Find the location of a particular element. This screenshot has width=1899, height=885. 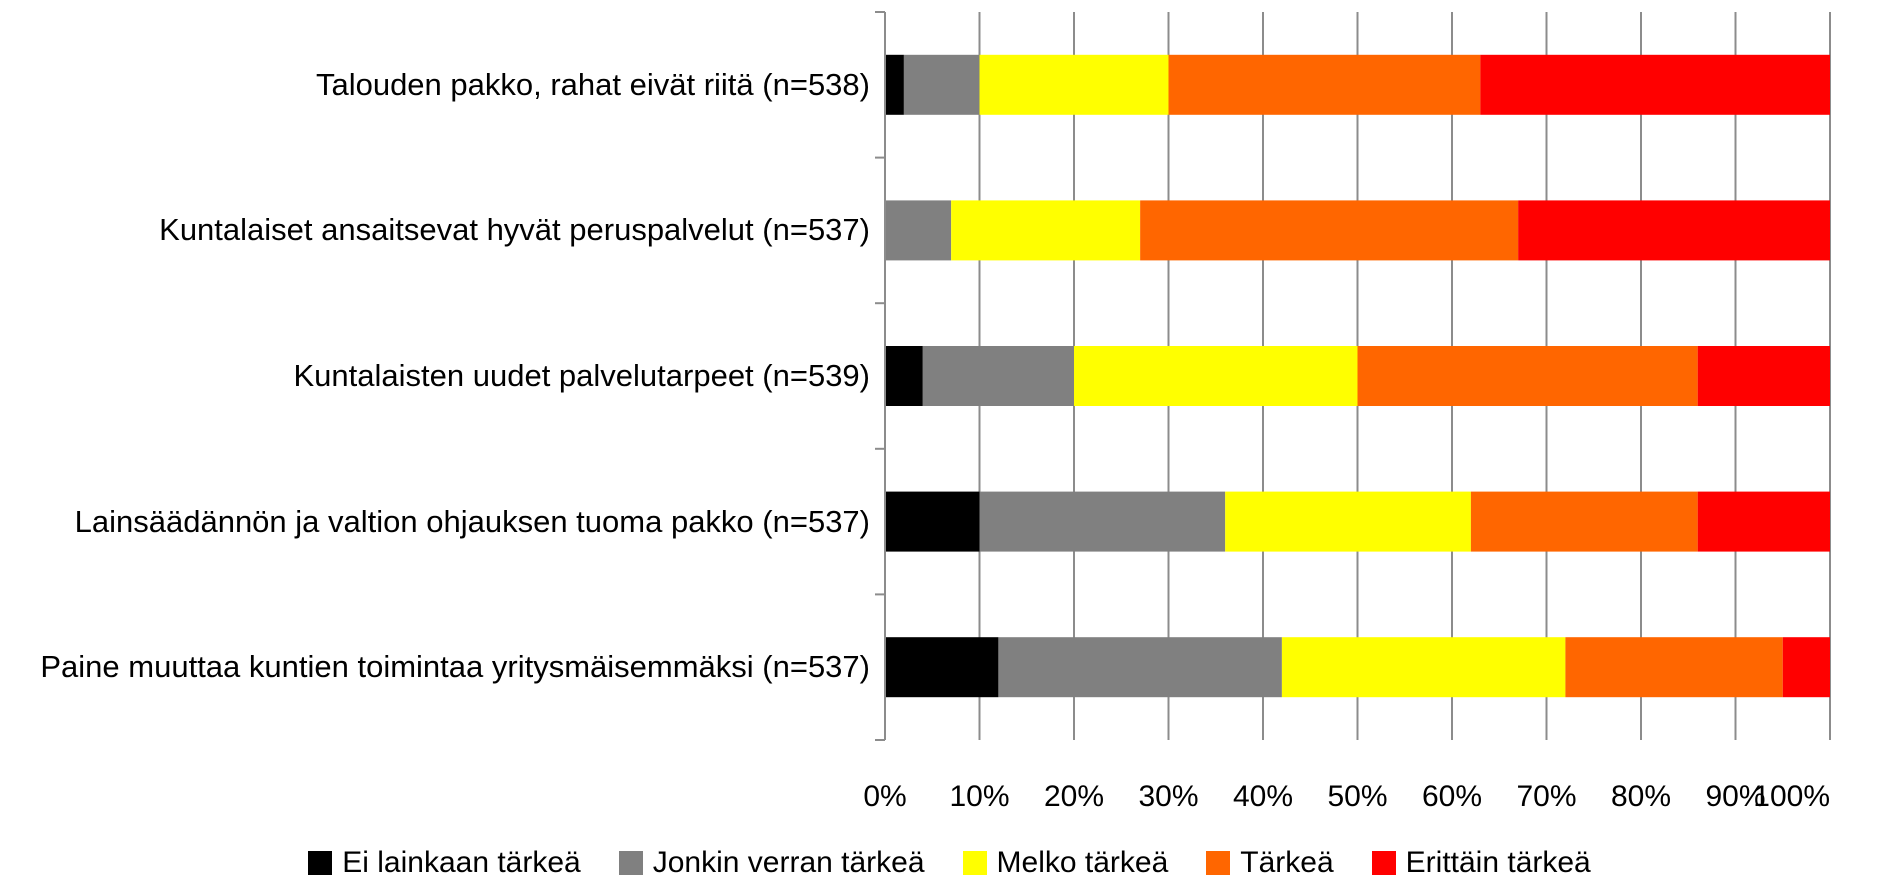

x-tick-label: 0% is located at coordinates (884, 796).